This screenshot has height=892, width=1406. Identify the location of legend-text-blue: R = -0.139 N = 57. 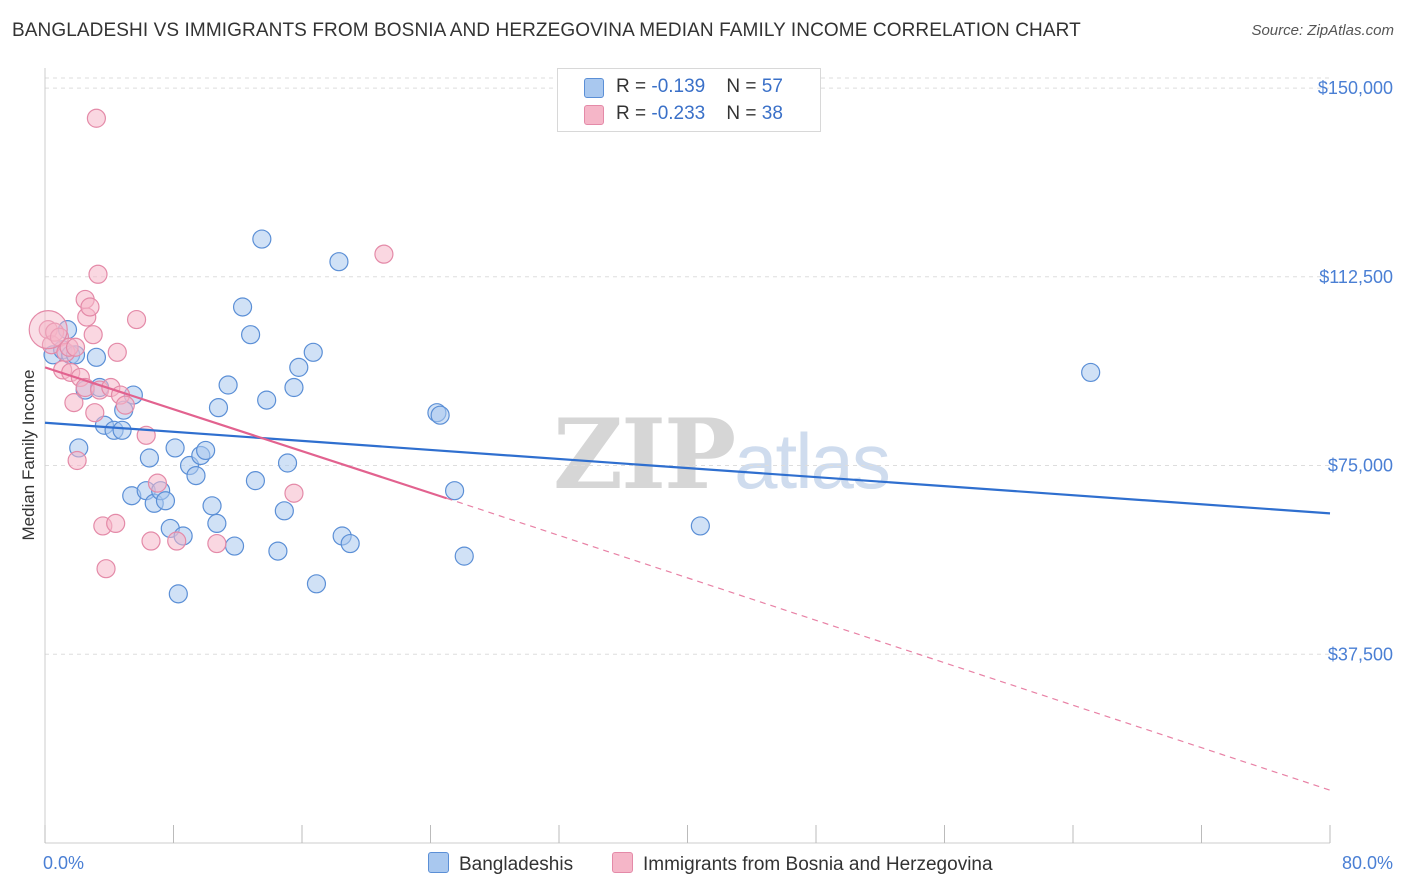
(699, 87).